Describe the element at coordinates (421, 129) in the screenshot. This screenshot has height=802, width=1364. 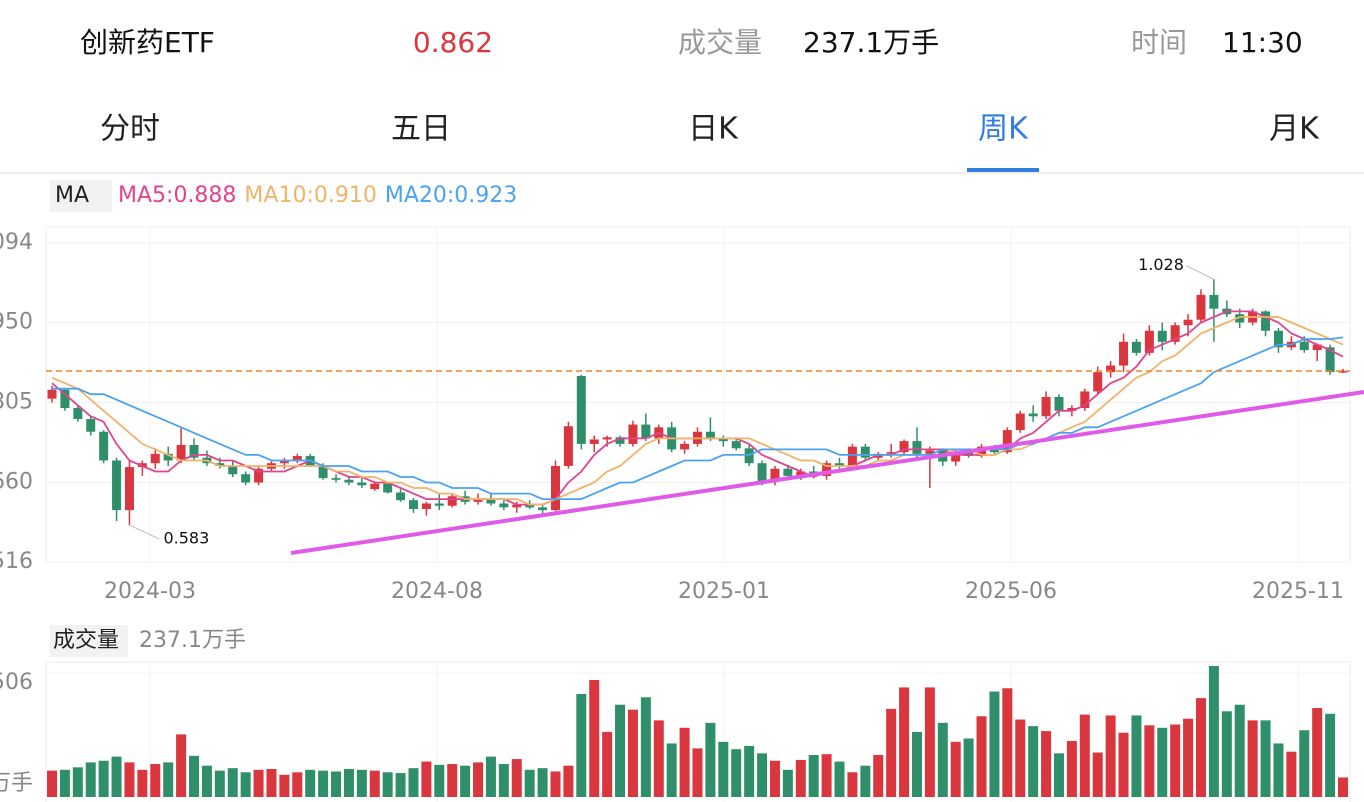
I see `tab: 五日` at that location.